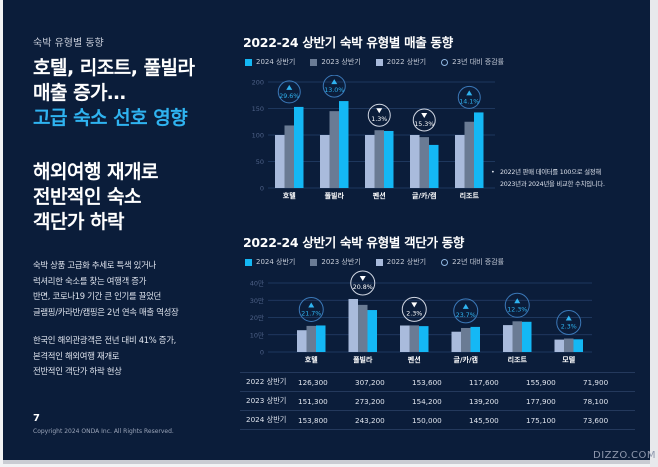  Describe the element at coordinates (95, 197) in the screenshot. I see `headline-secondary: 해외여행 재개로 전반적인 숙소 객단가 하락` at that location.